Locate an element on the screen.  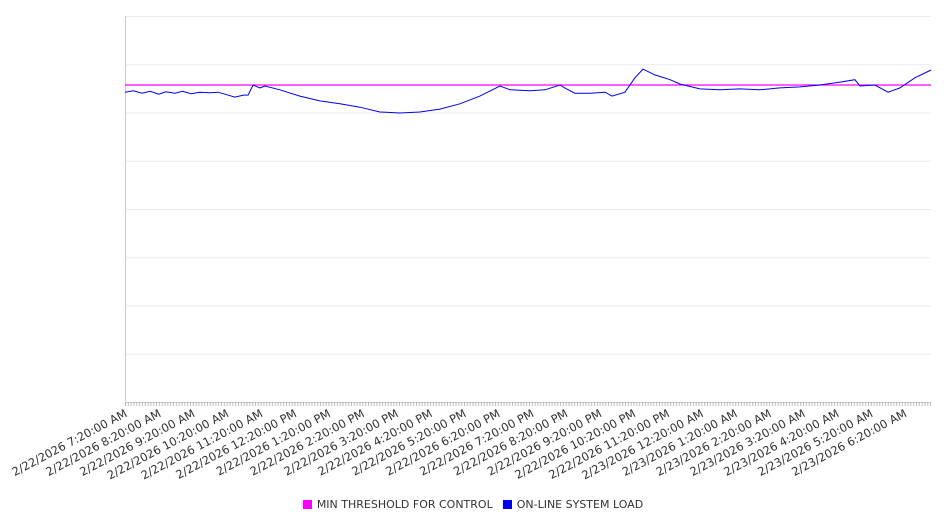
legend-item-threshold: MIN THRESHOLD FOR CONTROL is located at coordinates (397, 504).